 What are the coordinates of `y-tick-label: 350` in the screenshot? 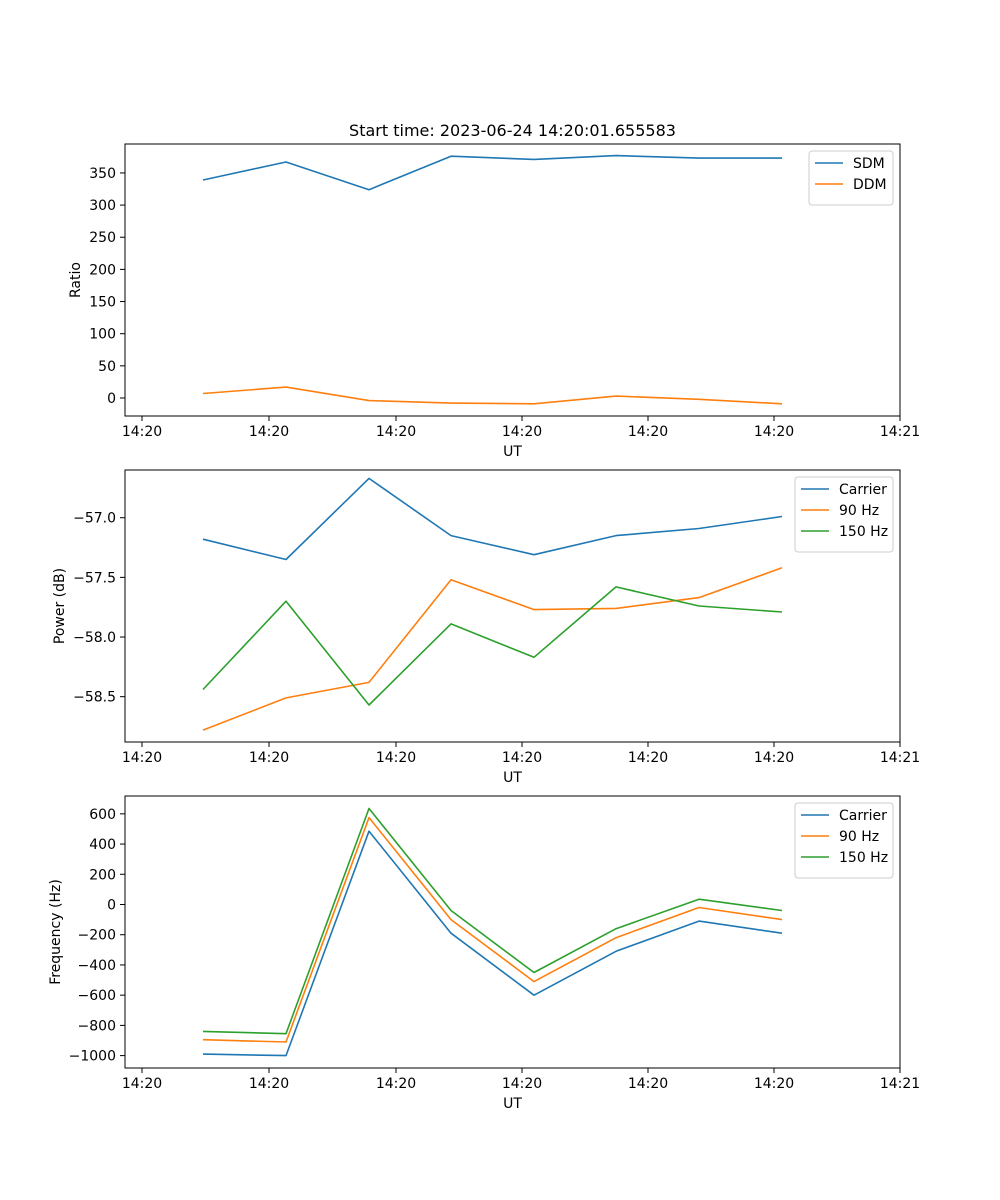 It's located at (102, 174).